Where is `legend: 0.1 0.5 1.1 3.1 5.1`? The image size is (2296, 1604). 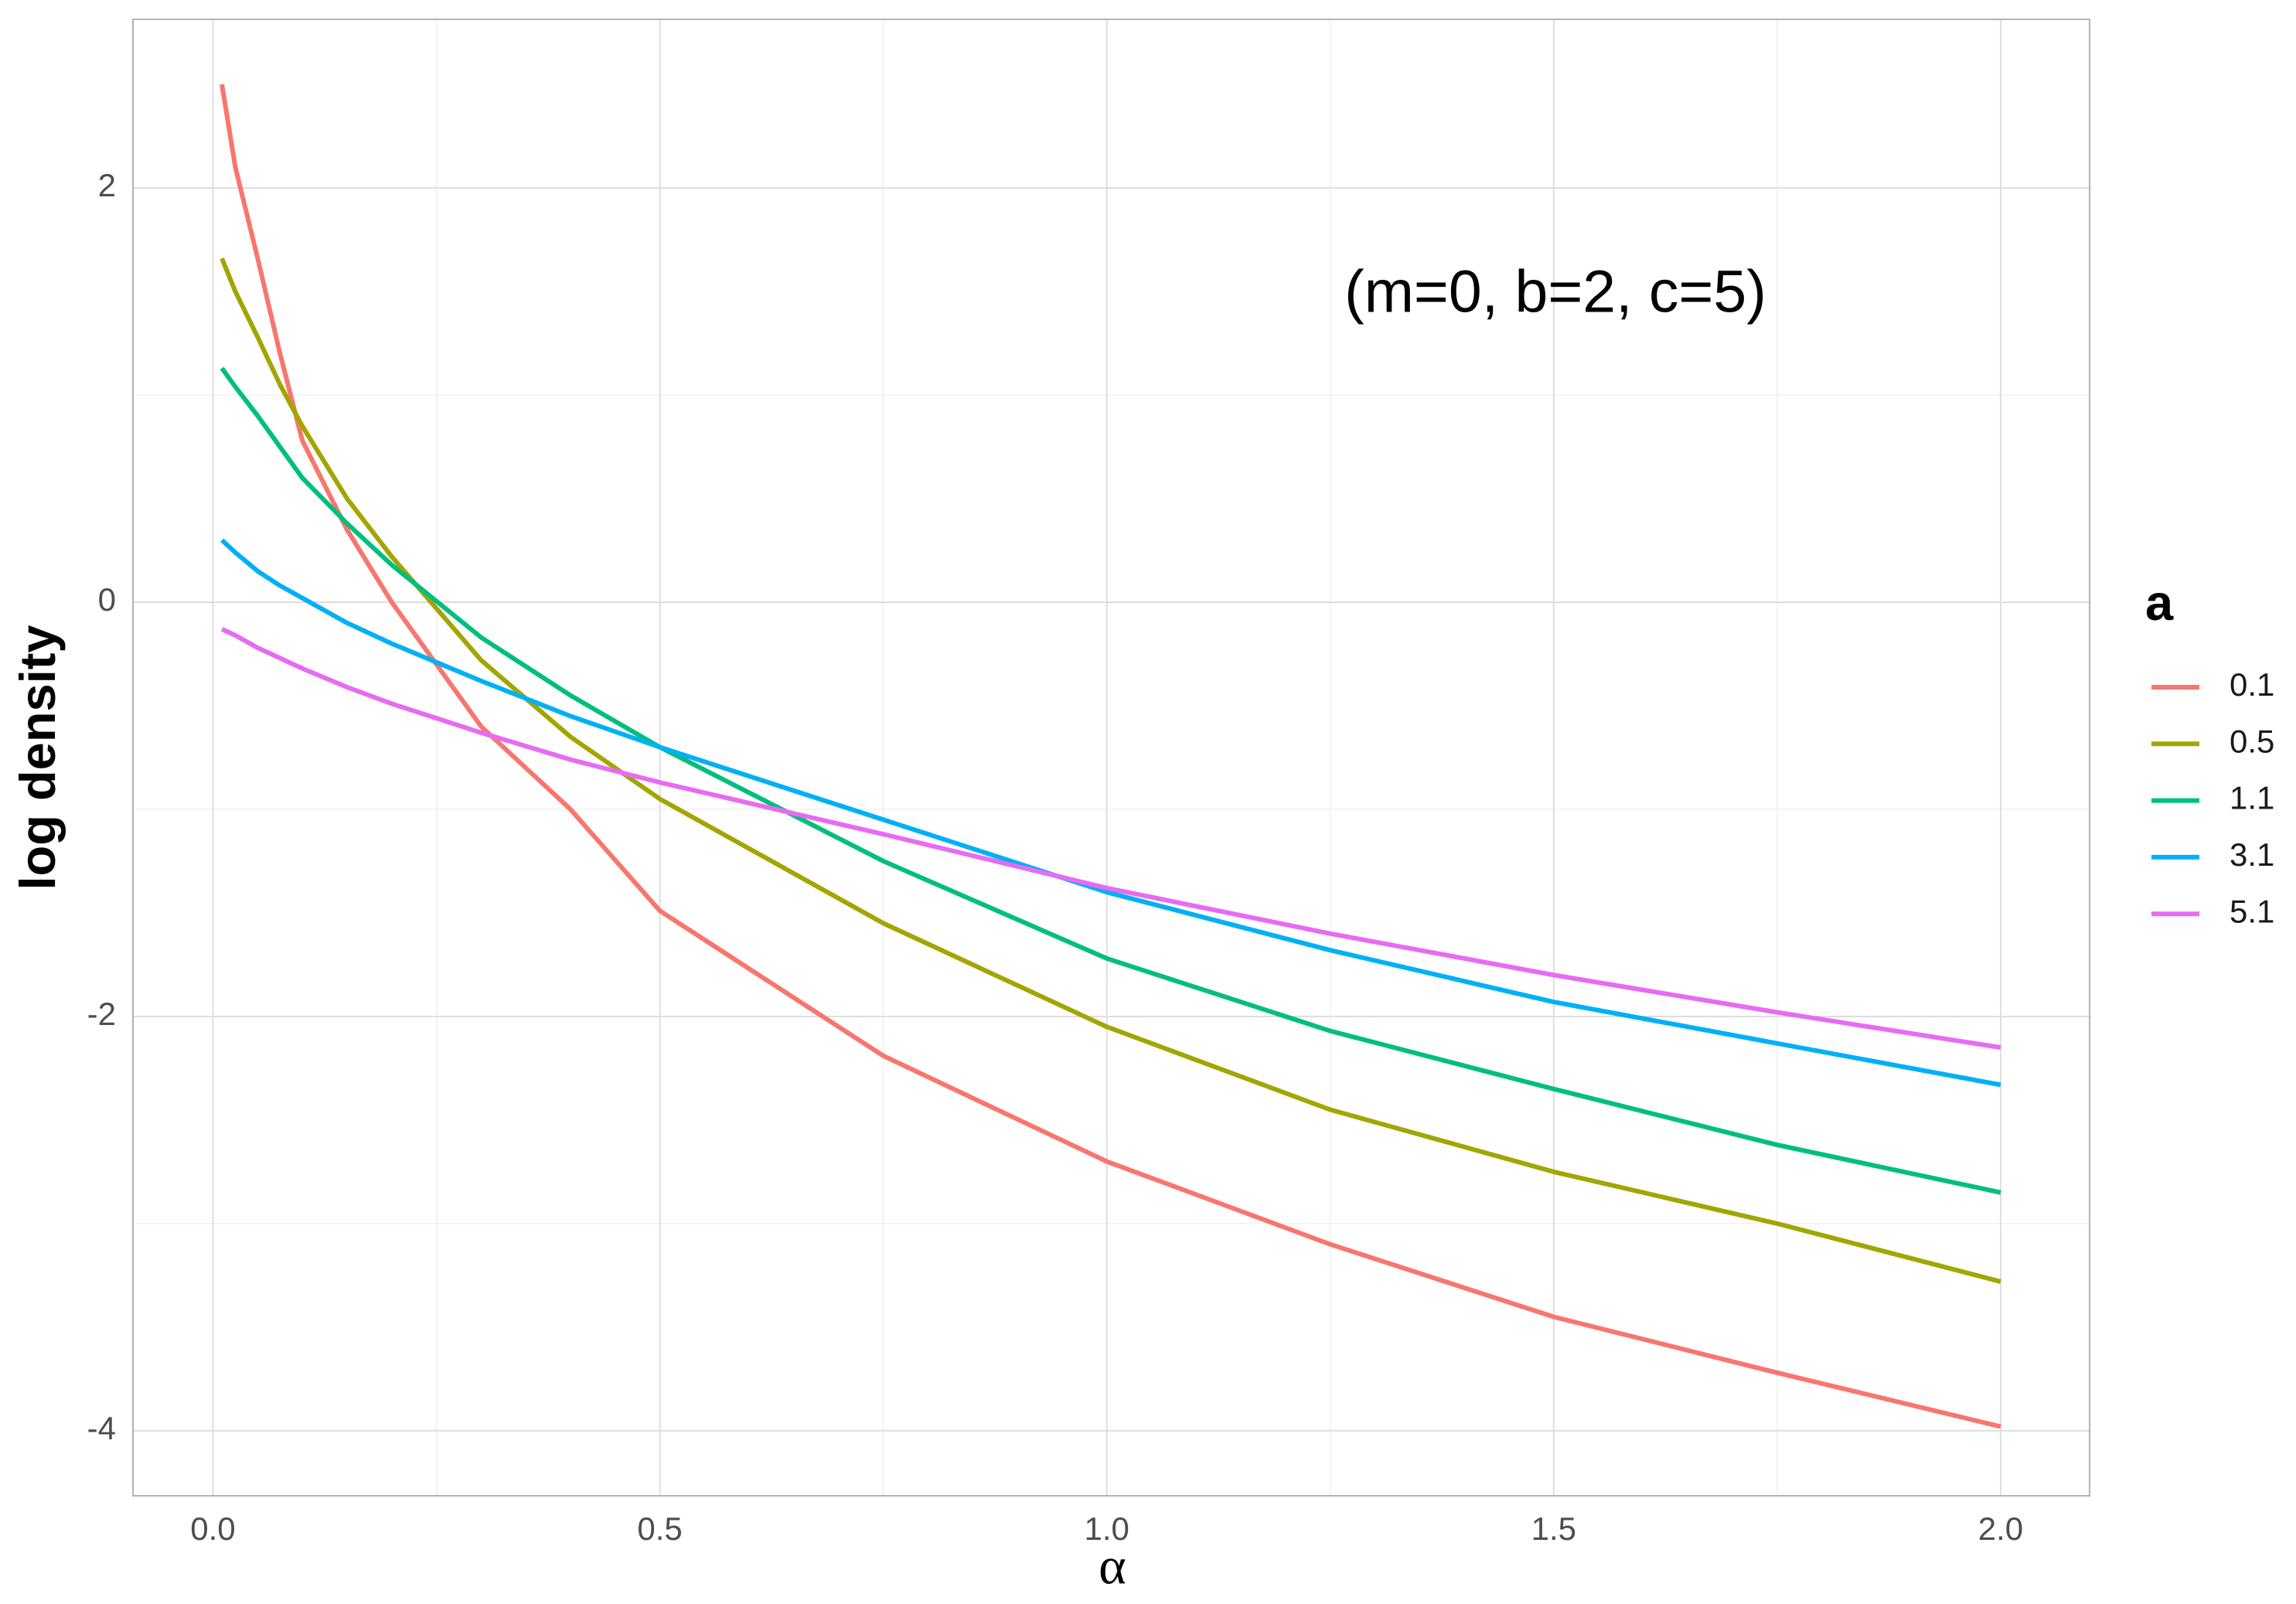
legend: 0.1 0.5 1.1 3.1 5.1 is located at coordinates (2212, 797).